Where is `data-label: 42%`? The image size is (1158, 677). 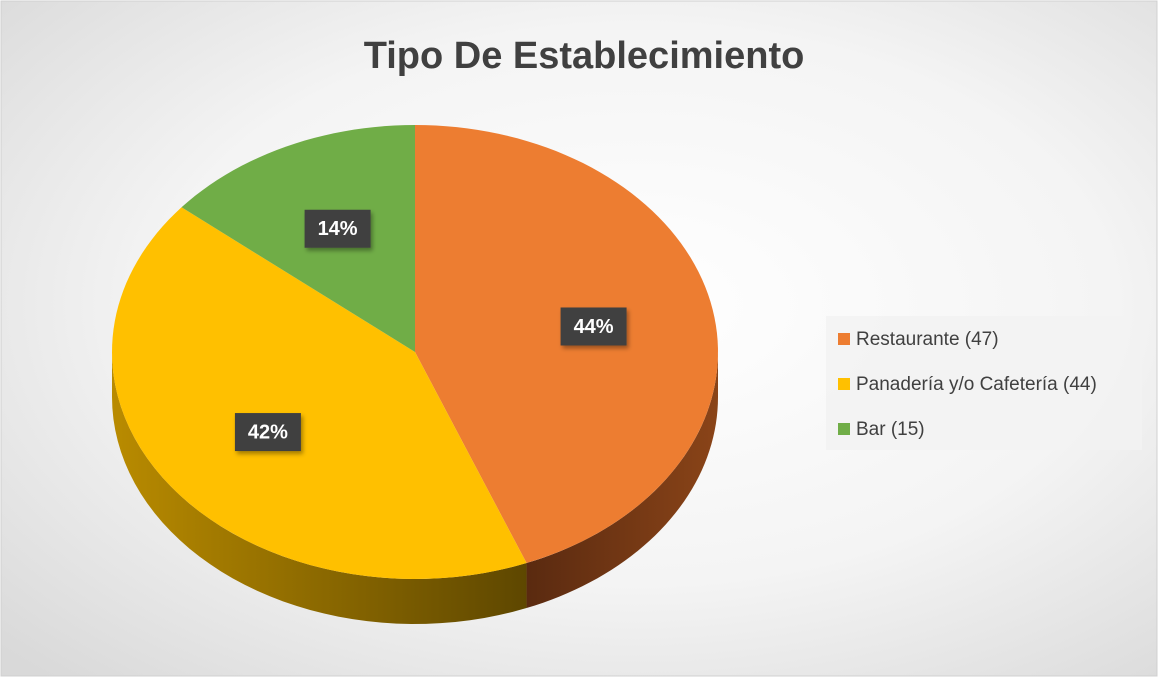 data-label: 42% is located at coordinates (268, 432).